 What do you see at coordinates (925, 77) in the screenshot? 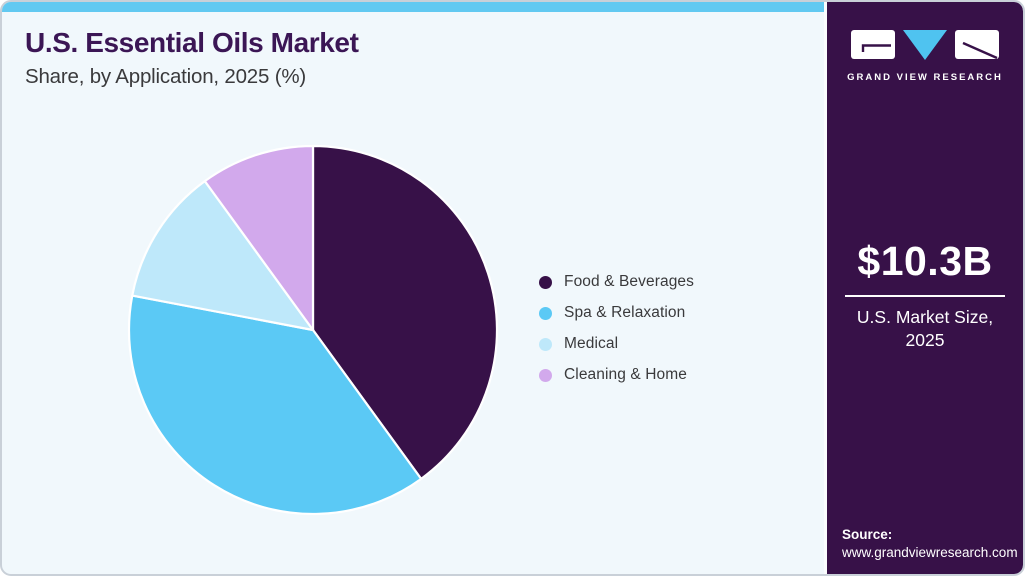
I see `brand-name: GRAND VIEW RESEARCH` at bounding box center [925, 77].